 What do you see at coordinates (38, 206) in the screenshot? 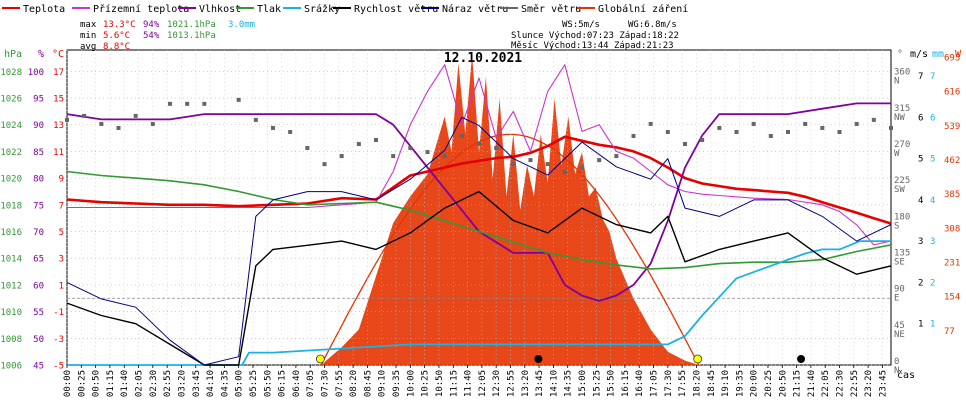
I see `axis-tick-pct-6: 75` at bounding box center [38, 206].